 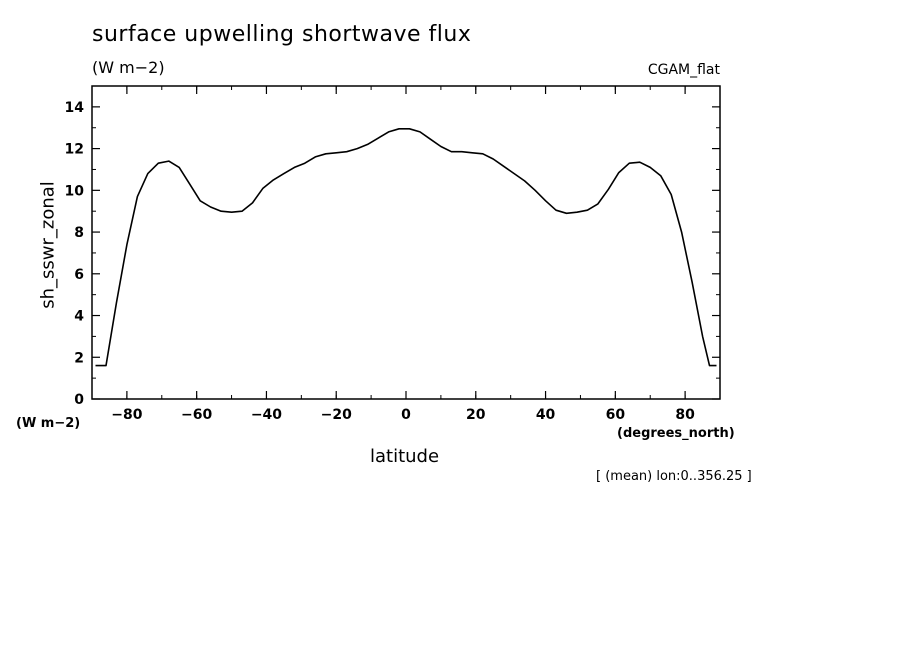 What do you see at coordinates (546, 415) in the screenshot?
I see `x-tick-label: 40` at bounding box center [546, 415].